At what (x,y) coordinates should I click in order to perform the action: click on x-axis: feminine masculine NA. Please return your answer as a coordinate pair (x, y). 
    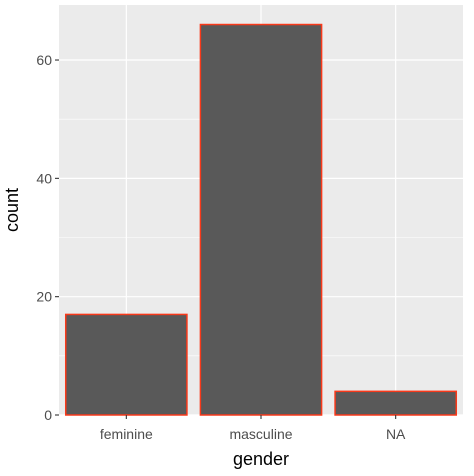
    Looking at the image, I should click on (253, 428).